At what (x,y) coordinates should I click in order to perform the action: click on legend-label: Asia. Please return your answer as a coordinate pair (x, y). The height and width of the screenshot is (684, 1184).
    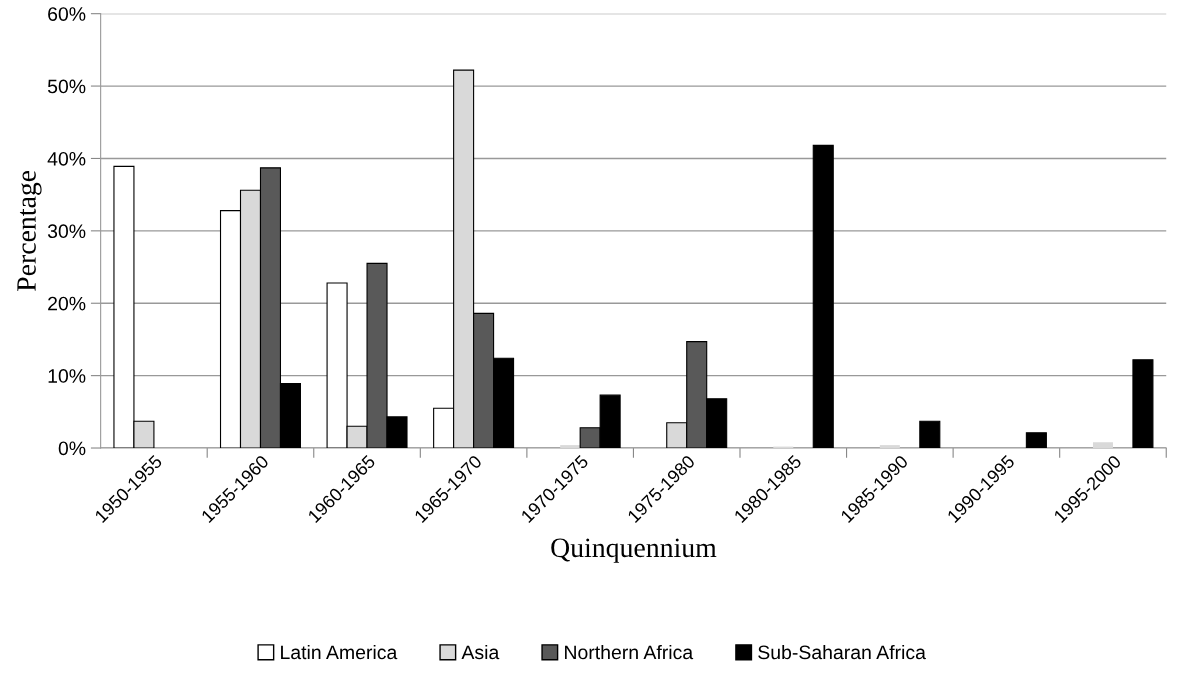
    Looking at the image, I should click on (480, 652).